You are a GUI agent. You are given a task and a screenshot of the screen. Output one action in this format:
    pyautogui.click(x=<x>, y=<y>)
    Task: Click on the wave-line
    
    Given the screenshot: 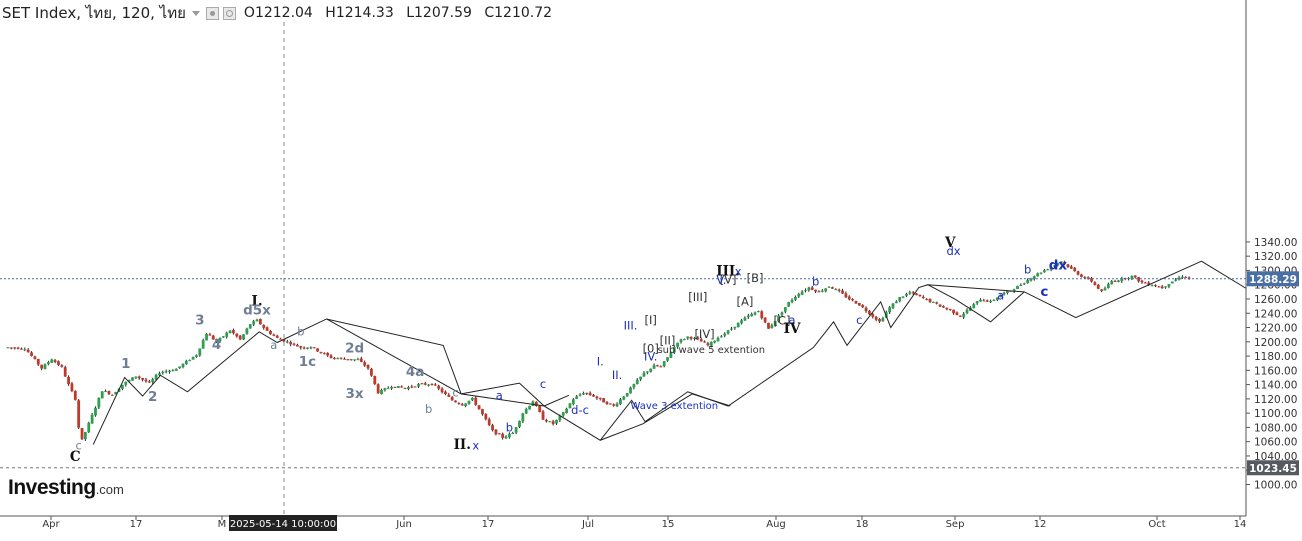 What is the action you would take?
    pyautogui.click(x=411, y=381)
    